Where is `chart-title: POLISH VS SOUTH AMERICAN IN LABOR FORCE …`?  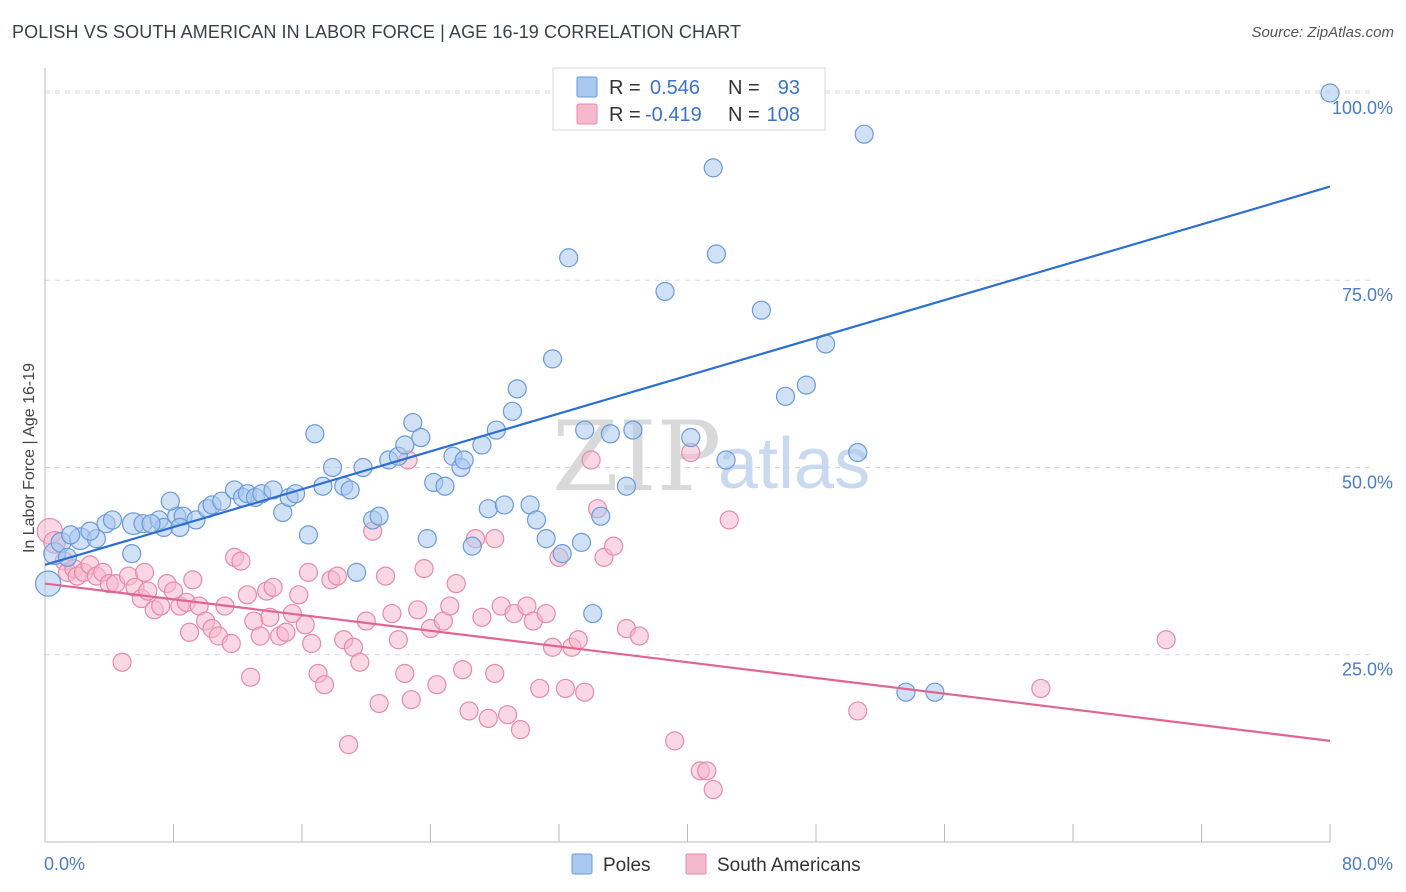 chart-title: POLISH VS SOUTH AMERICAN IN LABOR FORCE … is located at coordinates (377, 32).